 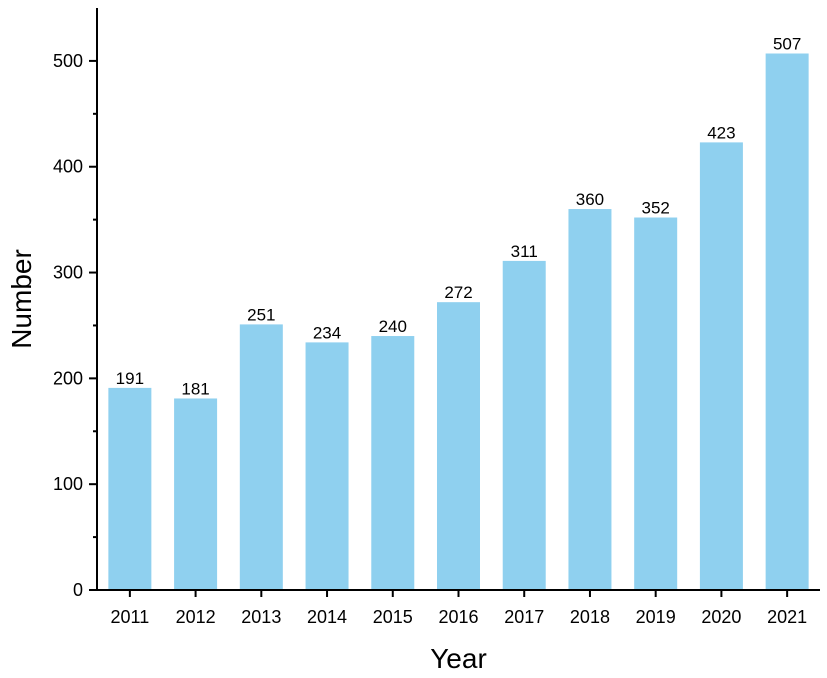 What do you see at coordinates (68, 378) in the screenshot?
I see `y-tick-label-200: 200` at bounding box center [68, 378].